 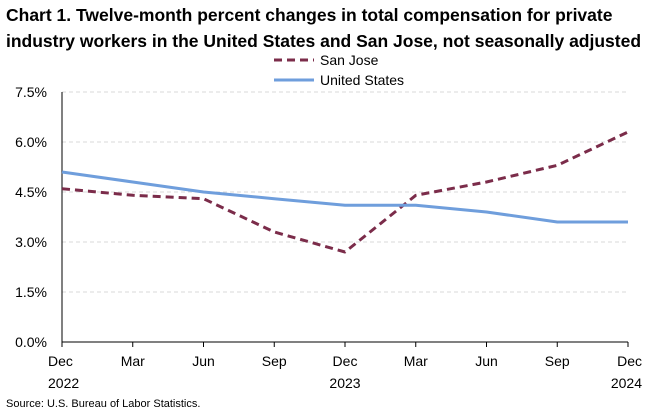 What do you see at coordinates (31, 142) in the screenshot?
I see `y-tick-label: 6.0%` at bounding box center [31, 142].